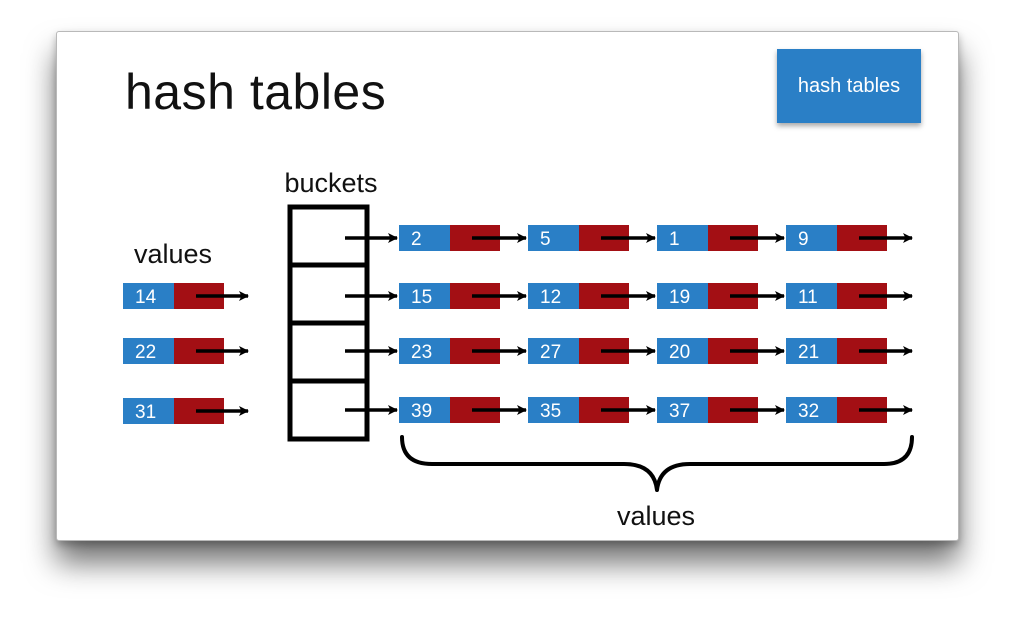 The height and width of the screenshot is (620, 1014). I want to click on input-value-node: 31, so click(173, 411).